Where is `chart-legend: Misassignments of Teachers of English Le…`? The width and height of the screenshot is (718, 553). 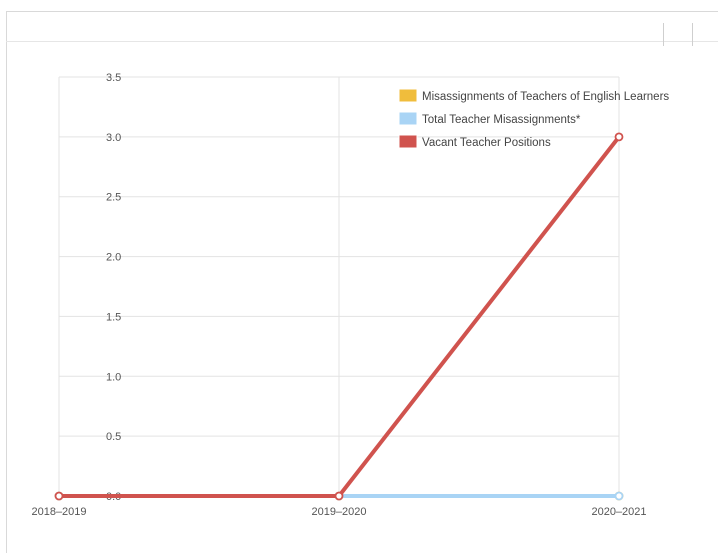 chart-legend: Misassignments of Teachers of English Le… is located at coordinates (533, 118).